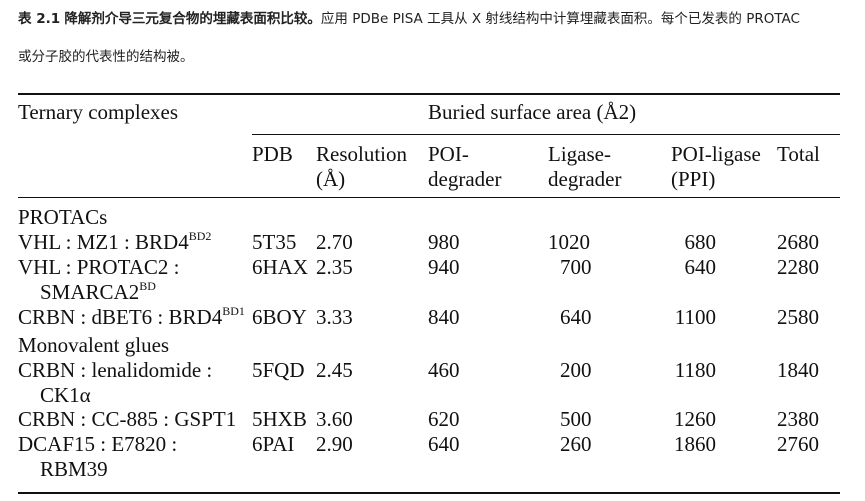 The width and height of the screenshot is (865, 501). I want to click on row-complex-continued: SMARCA2BD, so click(87, 292).